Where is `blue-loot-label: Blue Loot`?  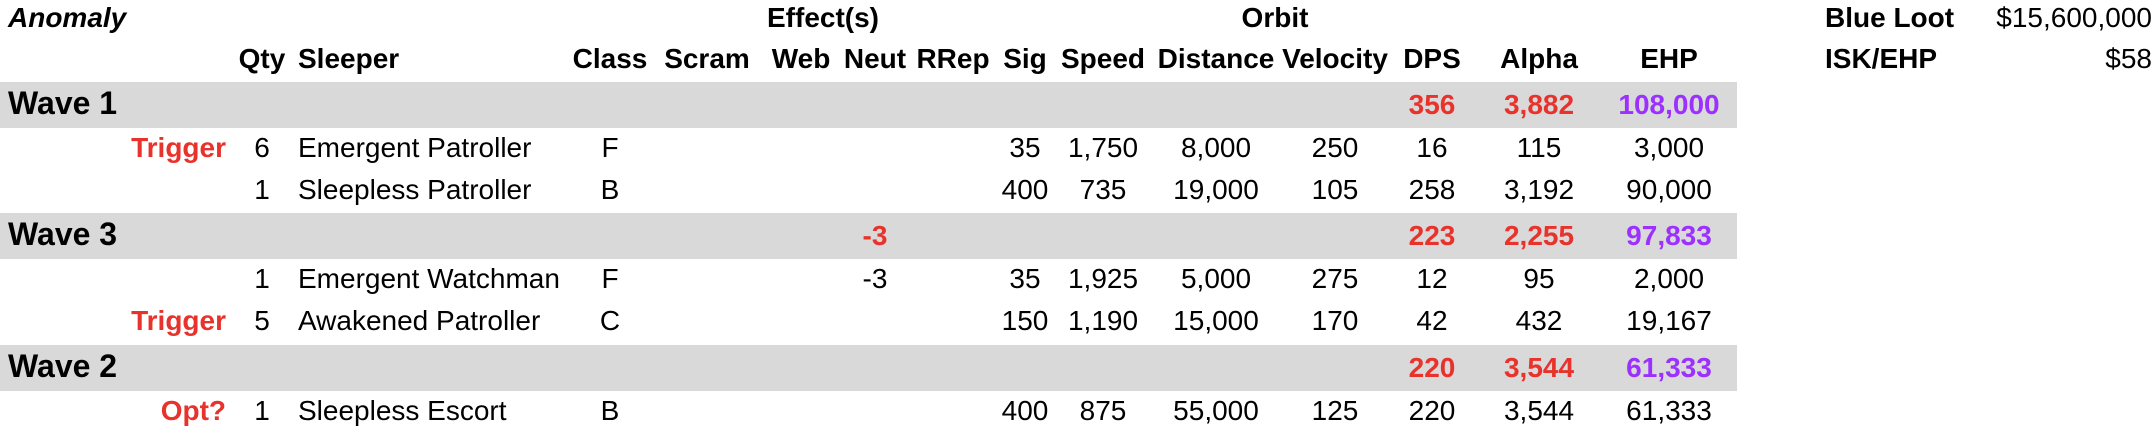 blue-loot-label: Blue Loot is located at coordinates (1890, 17).